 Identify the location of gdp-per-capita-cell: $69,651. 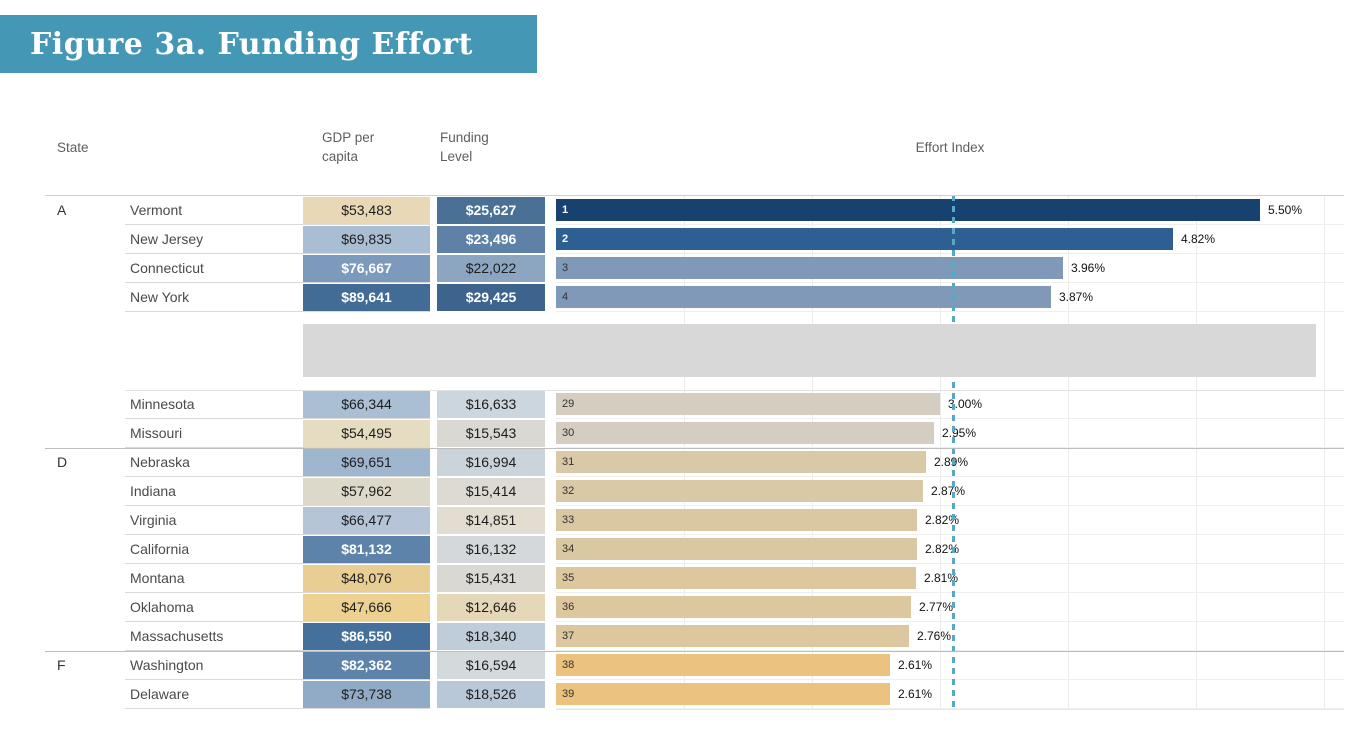
(366, 462).